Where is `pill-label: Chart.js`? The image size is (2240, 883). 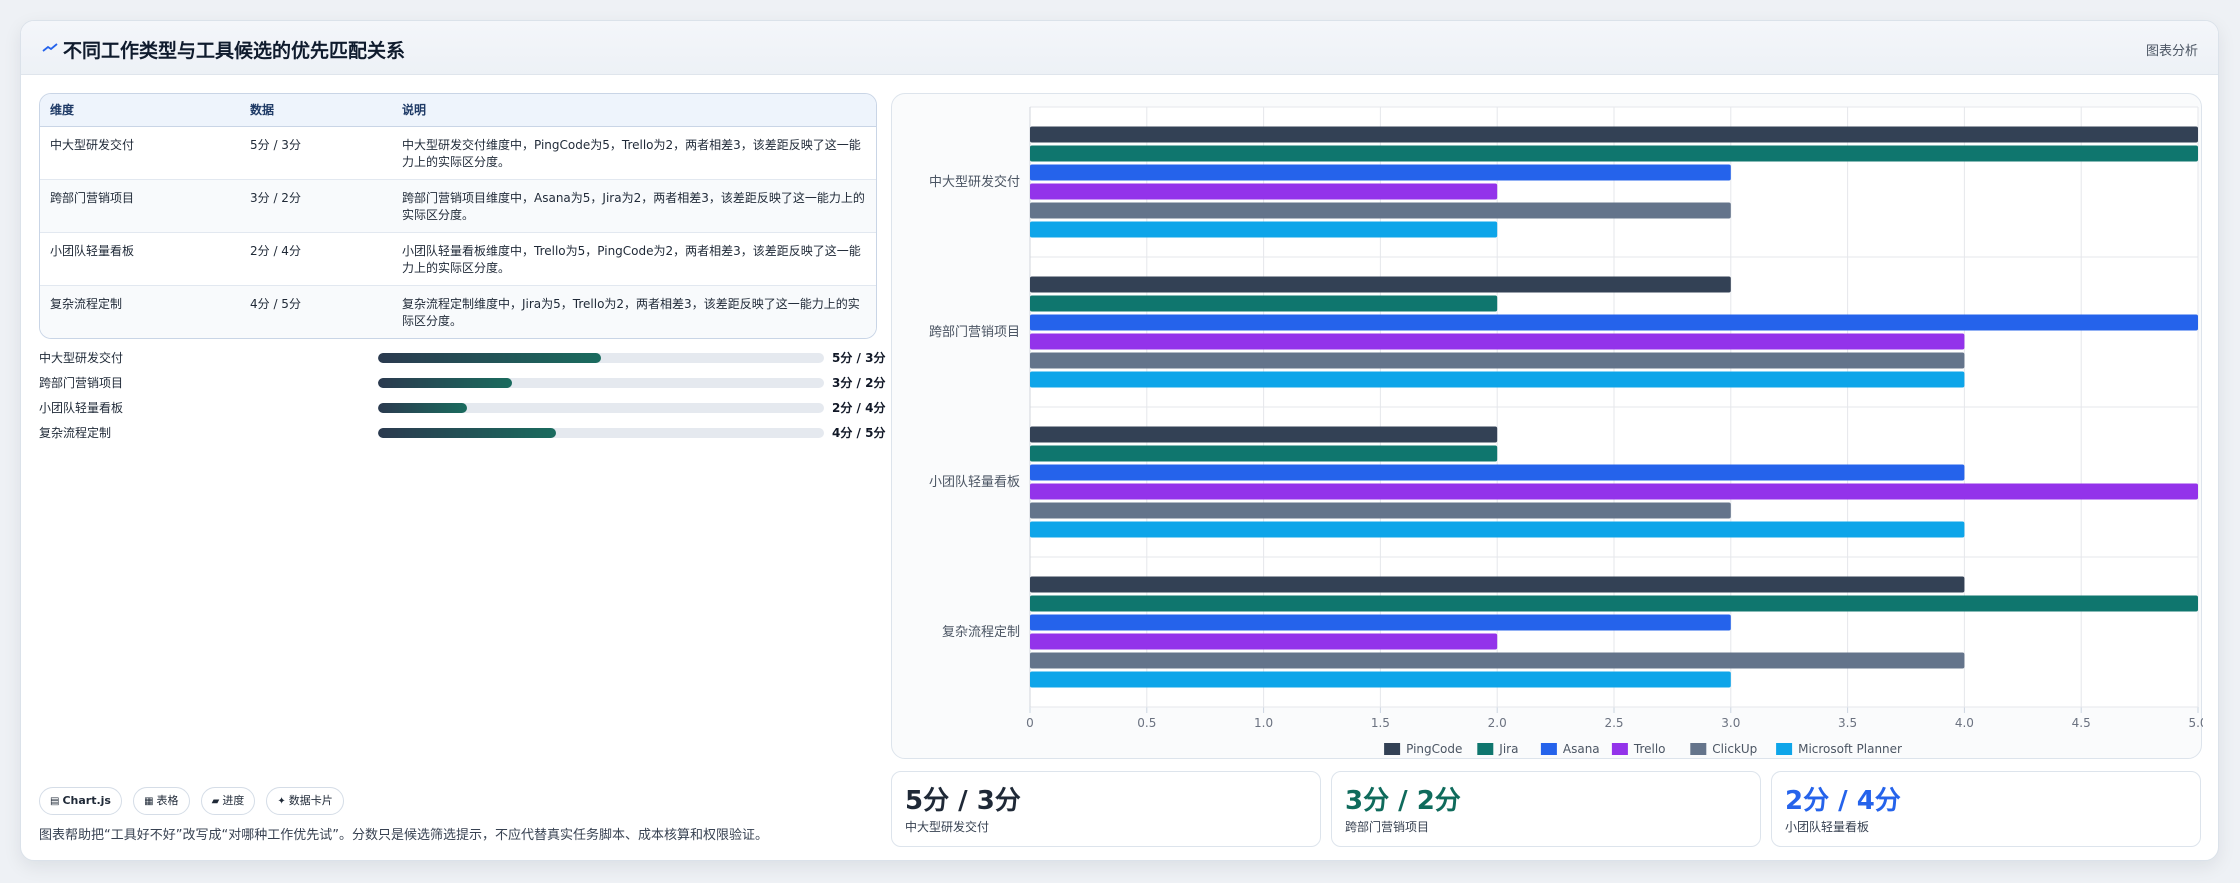 pill-label: Chart.js is located at coordinates (86, 800).